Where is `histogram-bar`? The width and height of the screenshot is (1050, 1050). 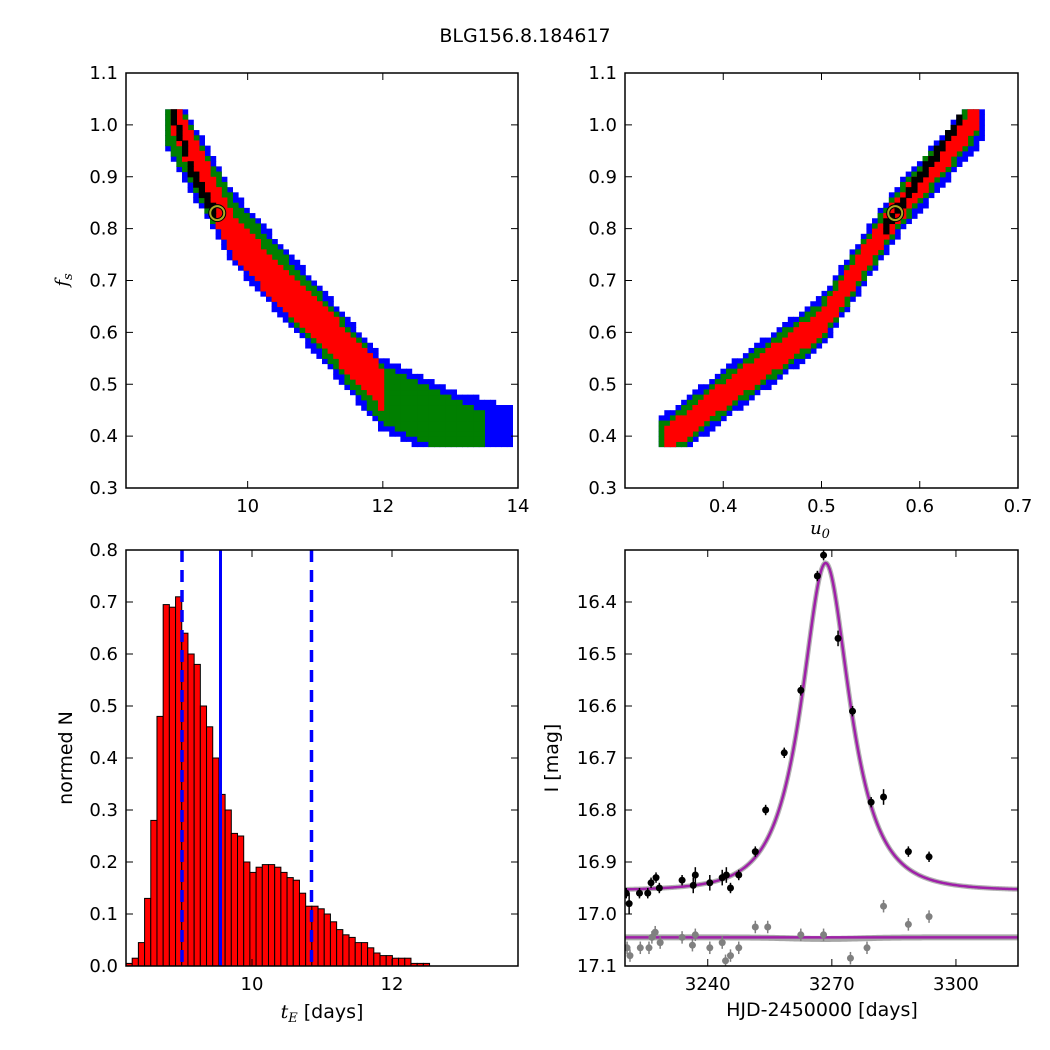
histogram-bar is located at coordinates (364, 954).